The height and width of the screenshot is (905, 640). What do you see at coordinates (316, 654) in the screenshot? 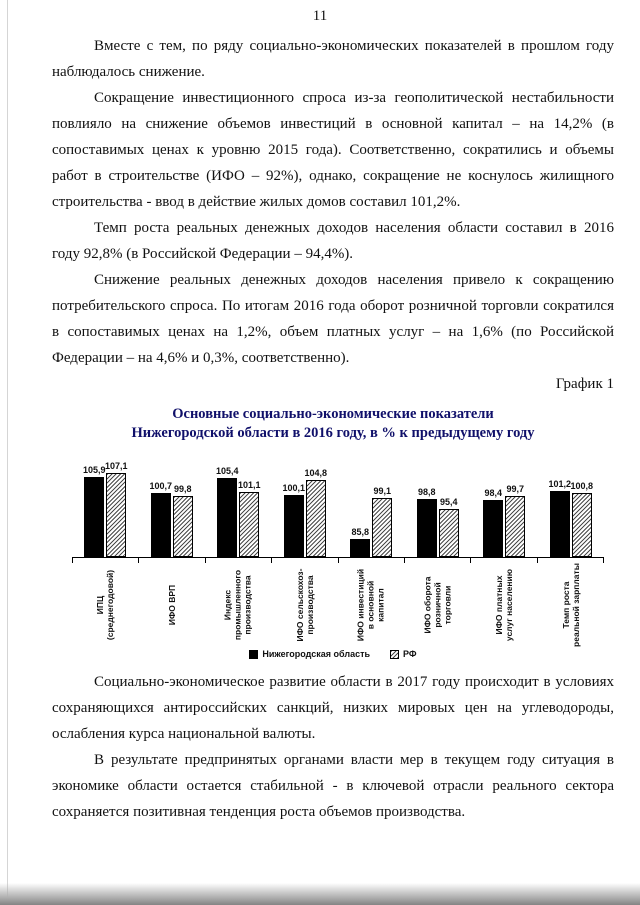
I see `legend-label-region: Нижегородская область` at bounding box center [316, 654].